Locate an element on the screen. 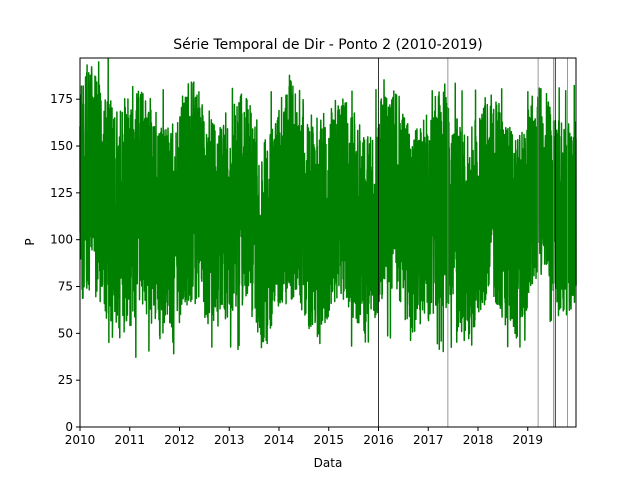 This screenshot has width=640, height=480. x-tick-label: 2018 is located at coordinates (478, 440).